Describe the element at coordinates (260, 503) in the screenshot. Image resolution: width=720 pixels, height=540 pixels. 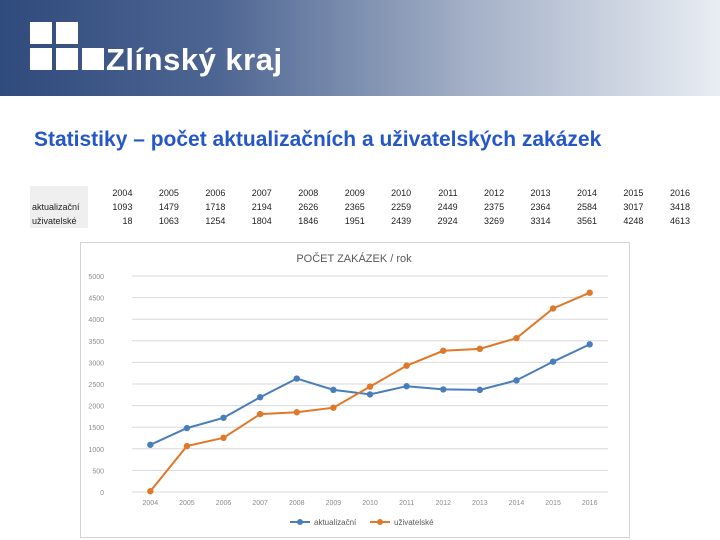
I see `x-tick-label: 2007` at that location.